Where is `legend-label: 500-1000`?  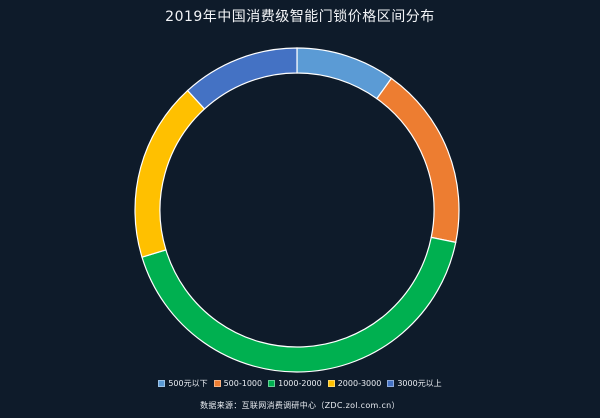
legend-label: 500-1000 is located at coordinates (243, 383).